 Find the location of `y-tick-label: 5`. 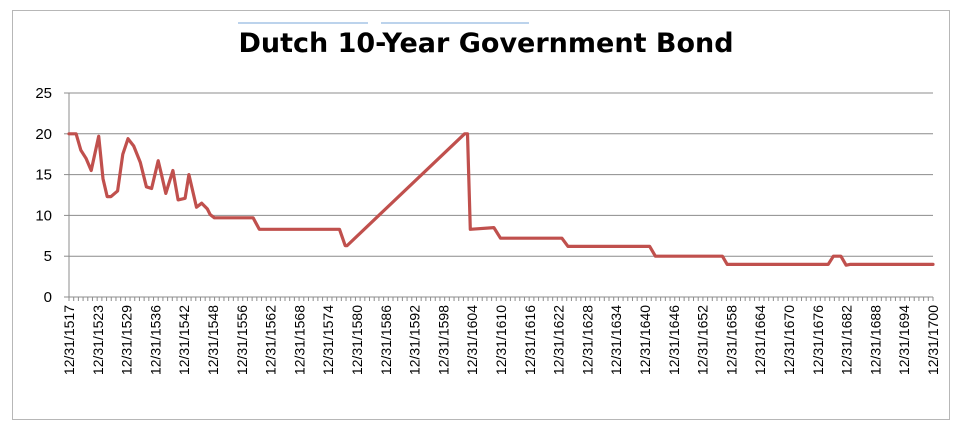

y-tick-label: 5 is located at coordinates (48, 256).